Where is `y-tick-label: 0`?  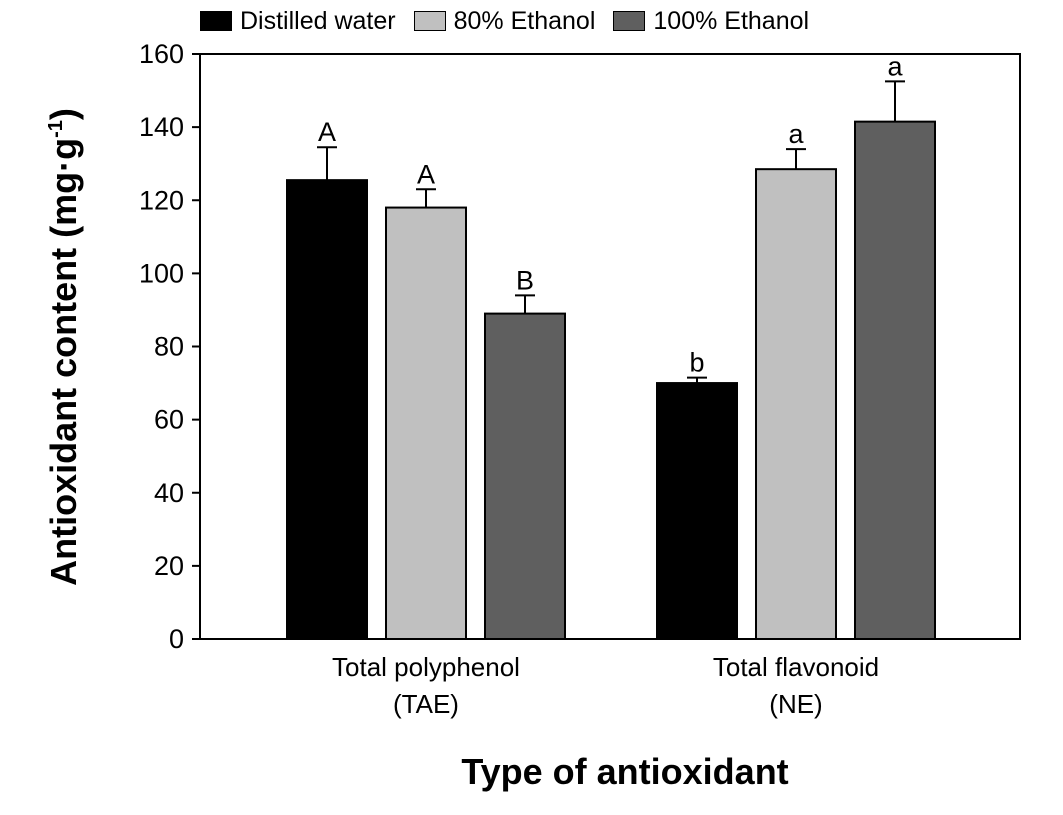
y-tick-label: 0 is located at coordinates (176, 639).